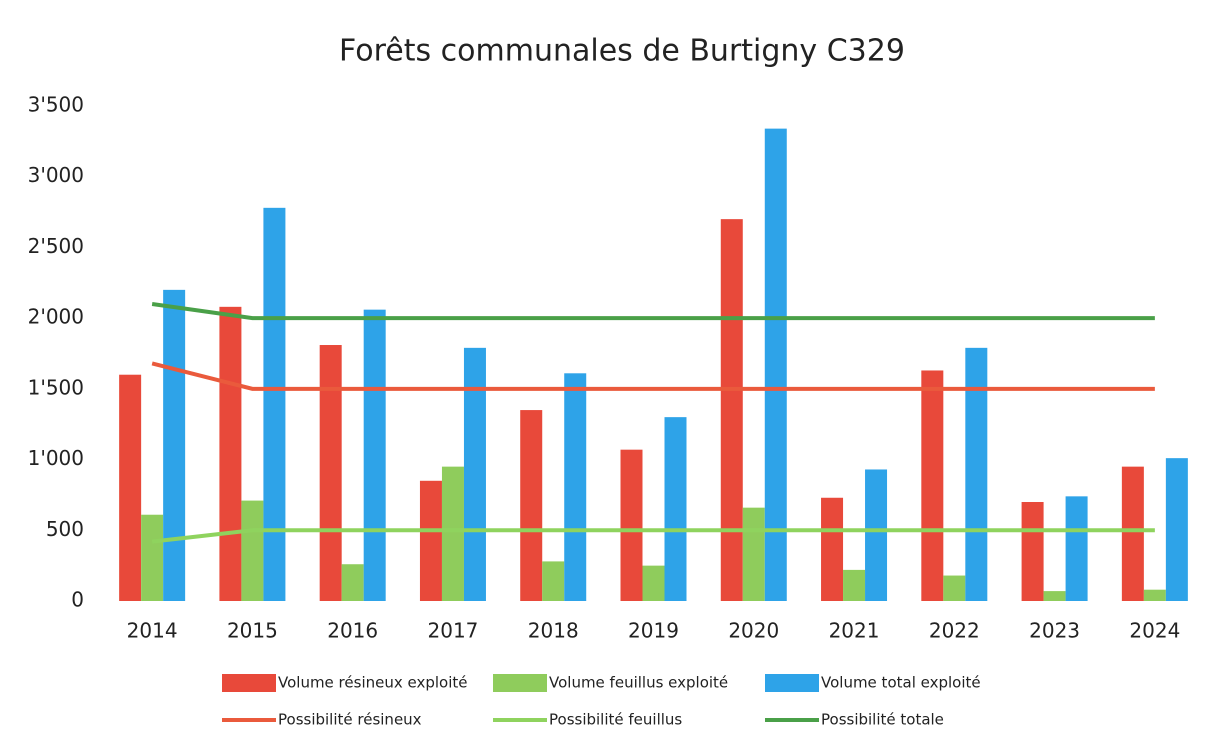 The height and width of the screenshot is (751, 1228). Describe the element at coordinates (350, 720) in the screenshot. I see `legend-label: Possibilité résineux` at that location.